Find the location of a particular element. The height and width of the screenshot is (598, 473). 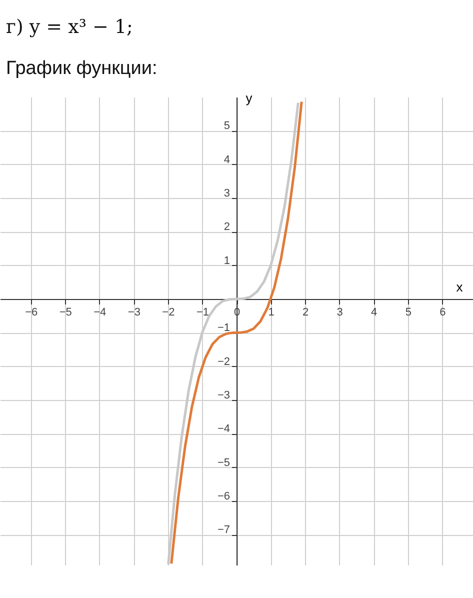

y-tick-label: 1 is located at coordinates (227, 260).